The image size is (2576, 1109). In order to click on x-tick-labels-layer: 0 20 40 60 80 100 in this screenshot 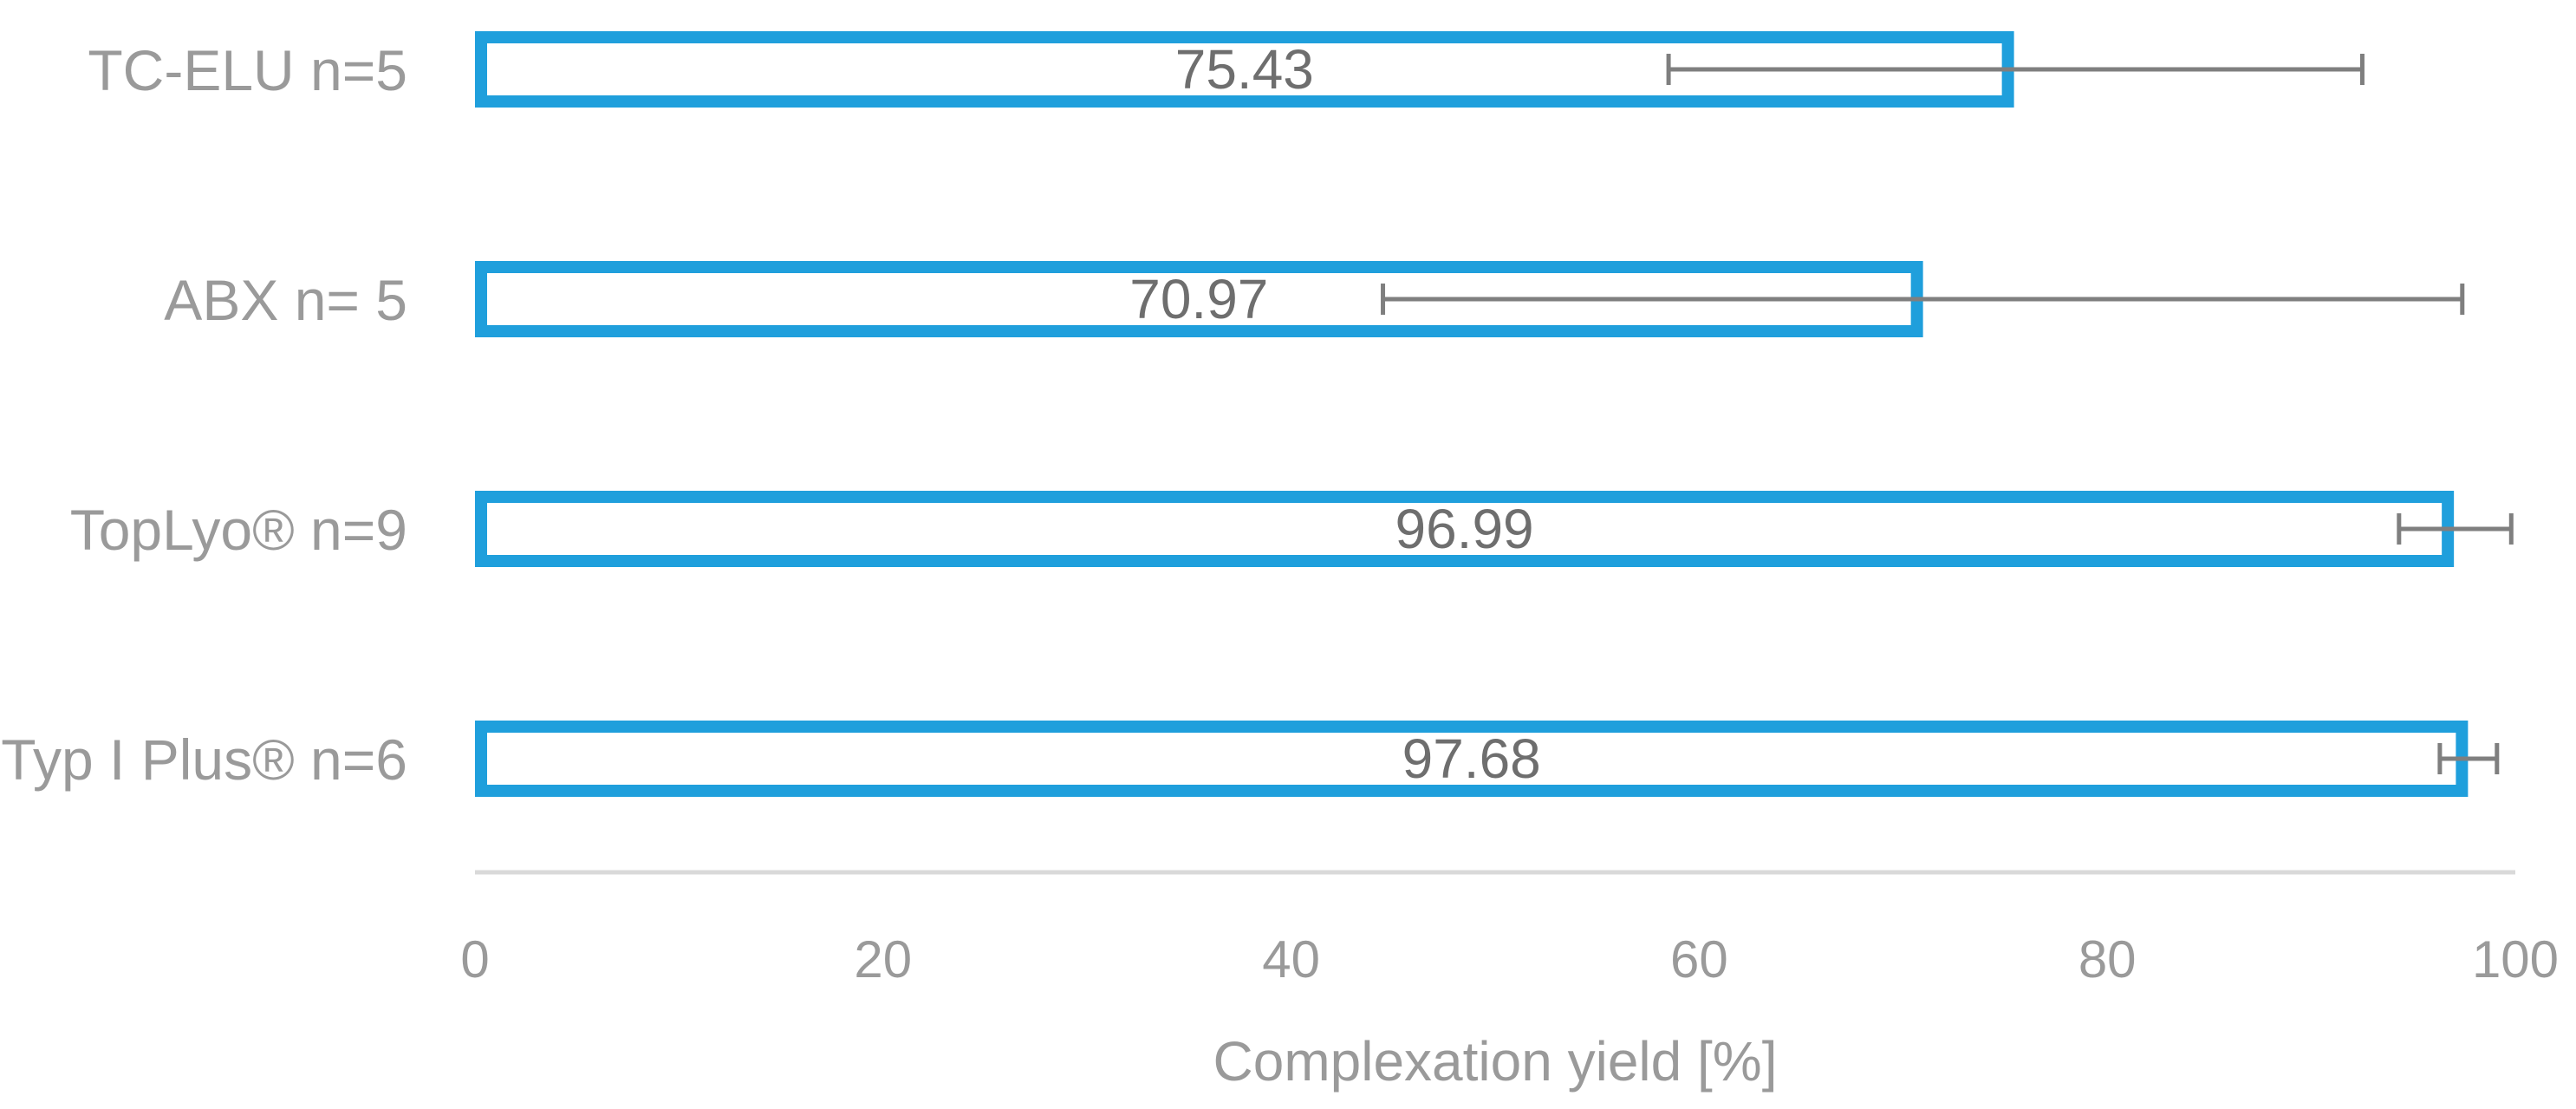, I will do `click(1509, 959)`.